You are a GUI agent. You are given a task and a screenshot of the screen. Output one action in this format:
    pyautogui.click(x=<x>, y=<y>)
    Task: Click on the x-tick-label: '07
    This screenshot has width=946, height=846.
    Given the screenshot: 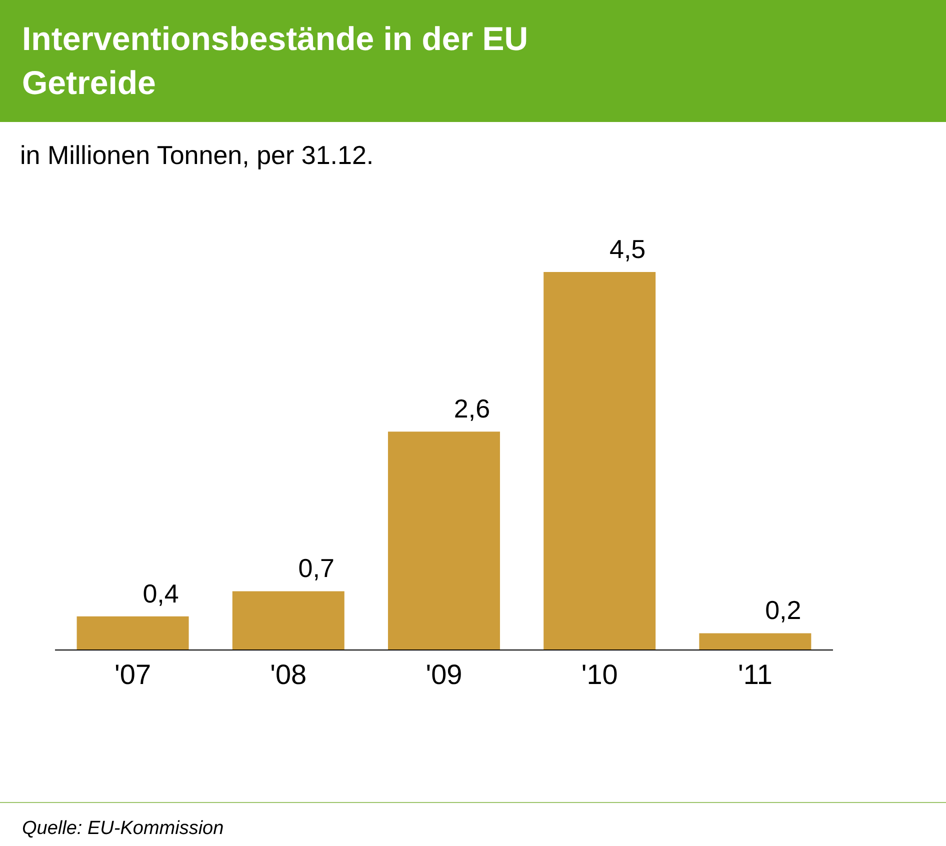 What is the action you would take?
    pyautogui.click(x=133, y=674)
    